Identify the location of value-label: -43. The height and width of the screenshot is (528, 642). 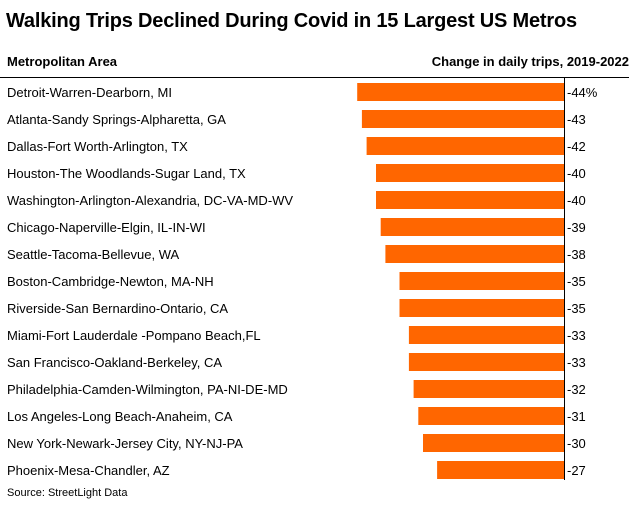
(576, 119).